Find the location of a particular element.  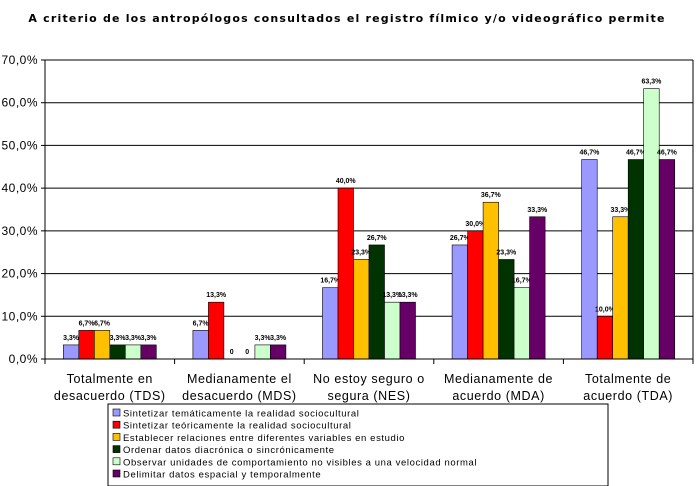

y-tick-label: 60,0% is located at coordinates (19, 103).